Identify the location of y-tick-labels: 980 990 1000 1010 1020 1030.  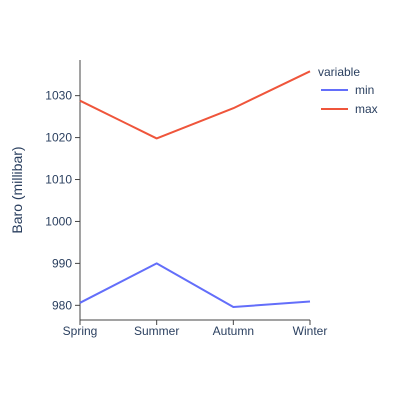
(62, 200).